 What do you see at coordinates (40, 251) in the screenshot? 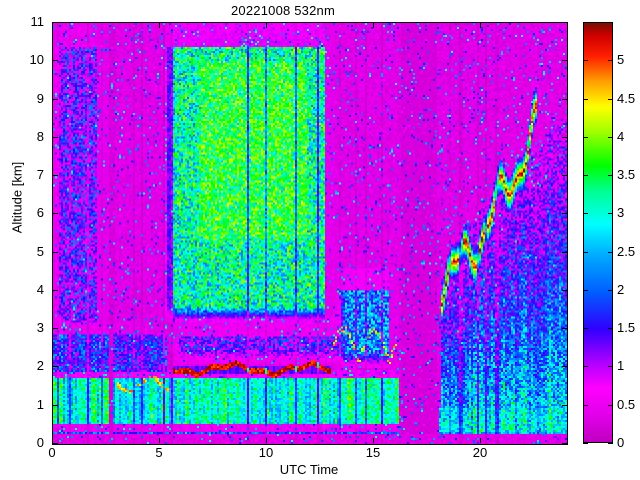
I see `y-tick-label: 5` at bounding box center [40, 251].